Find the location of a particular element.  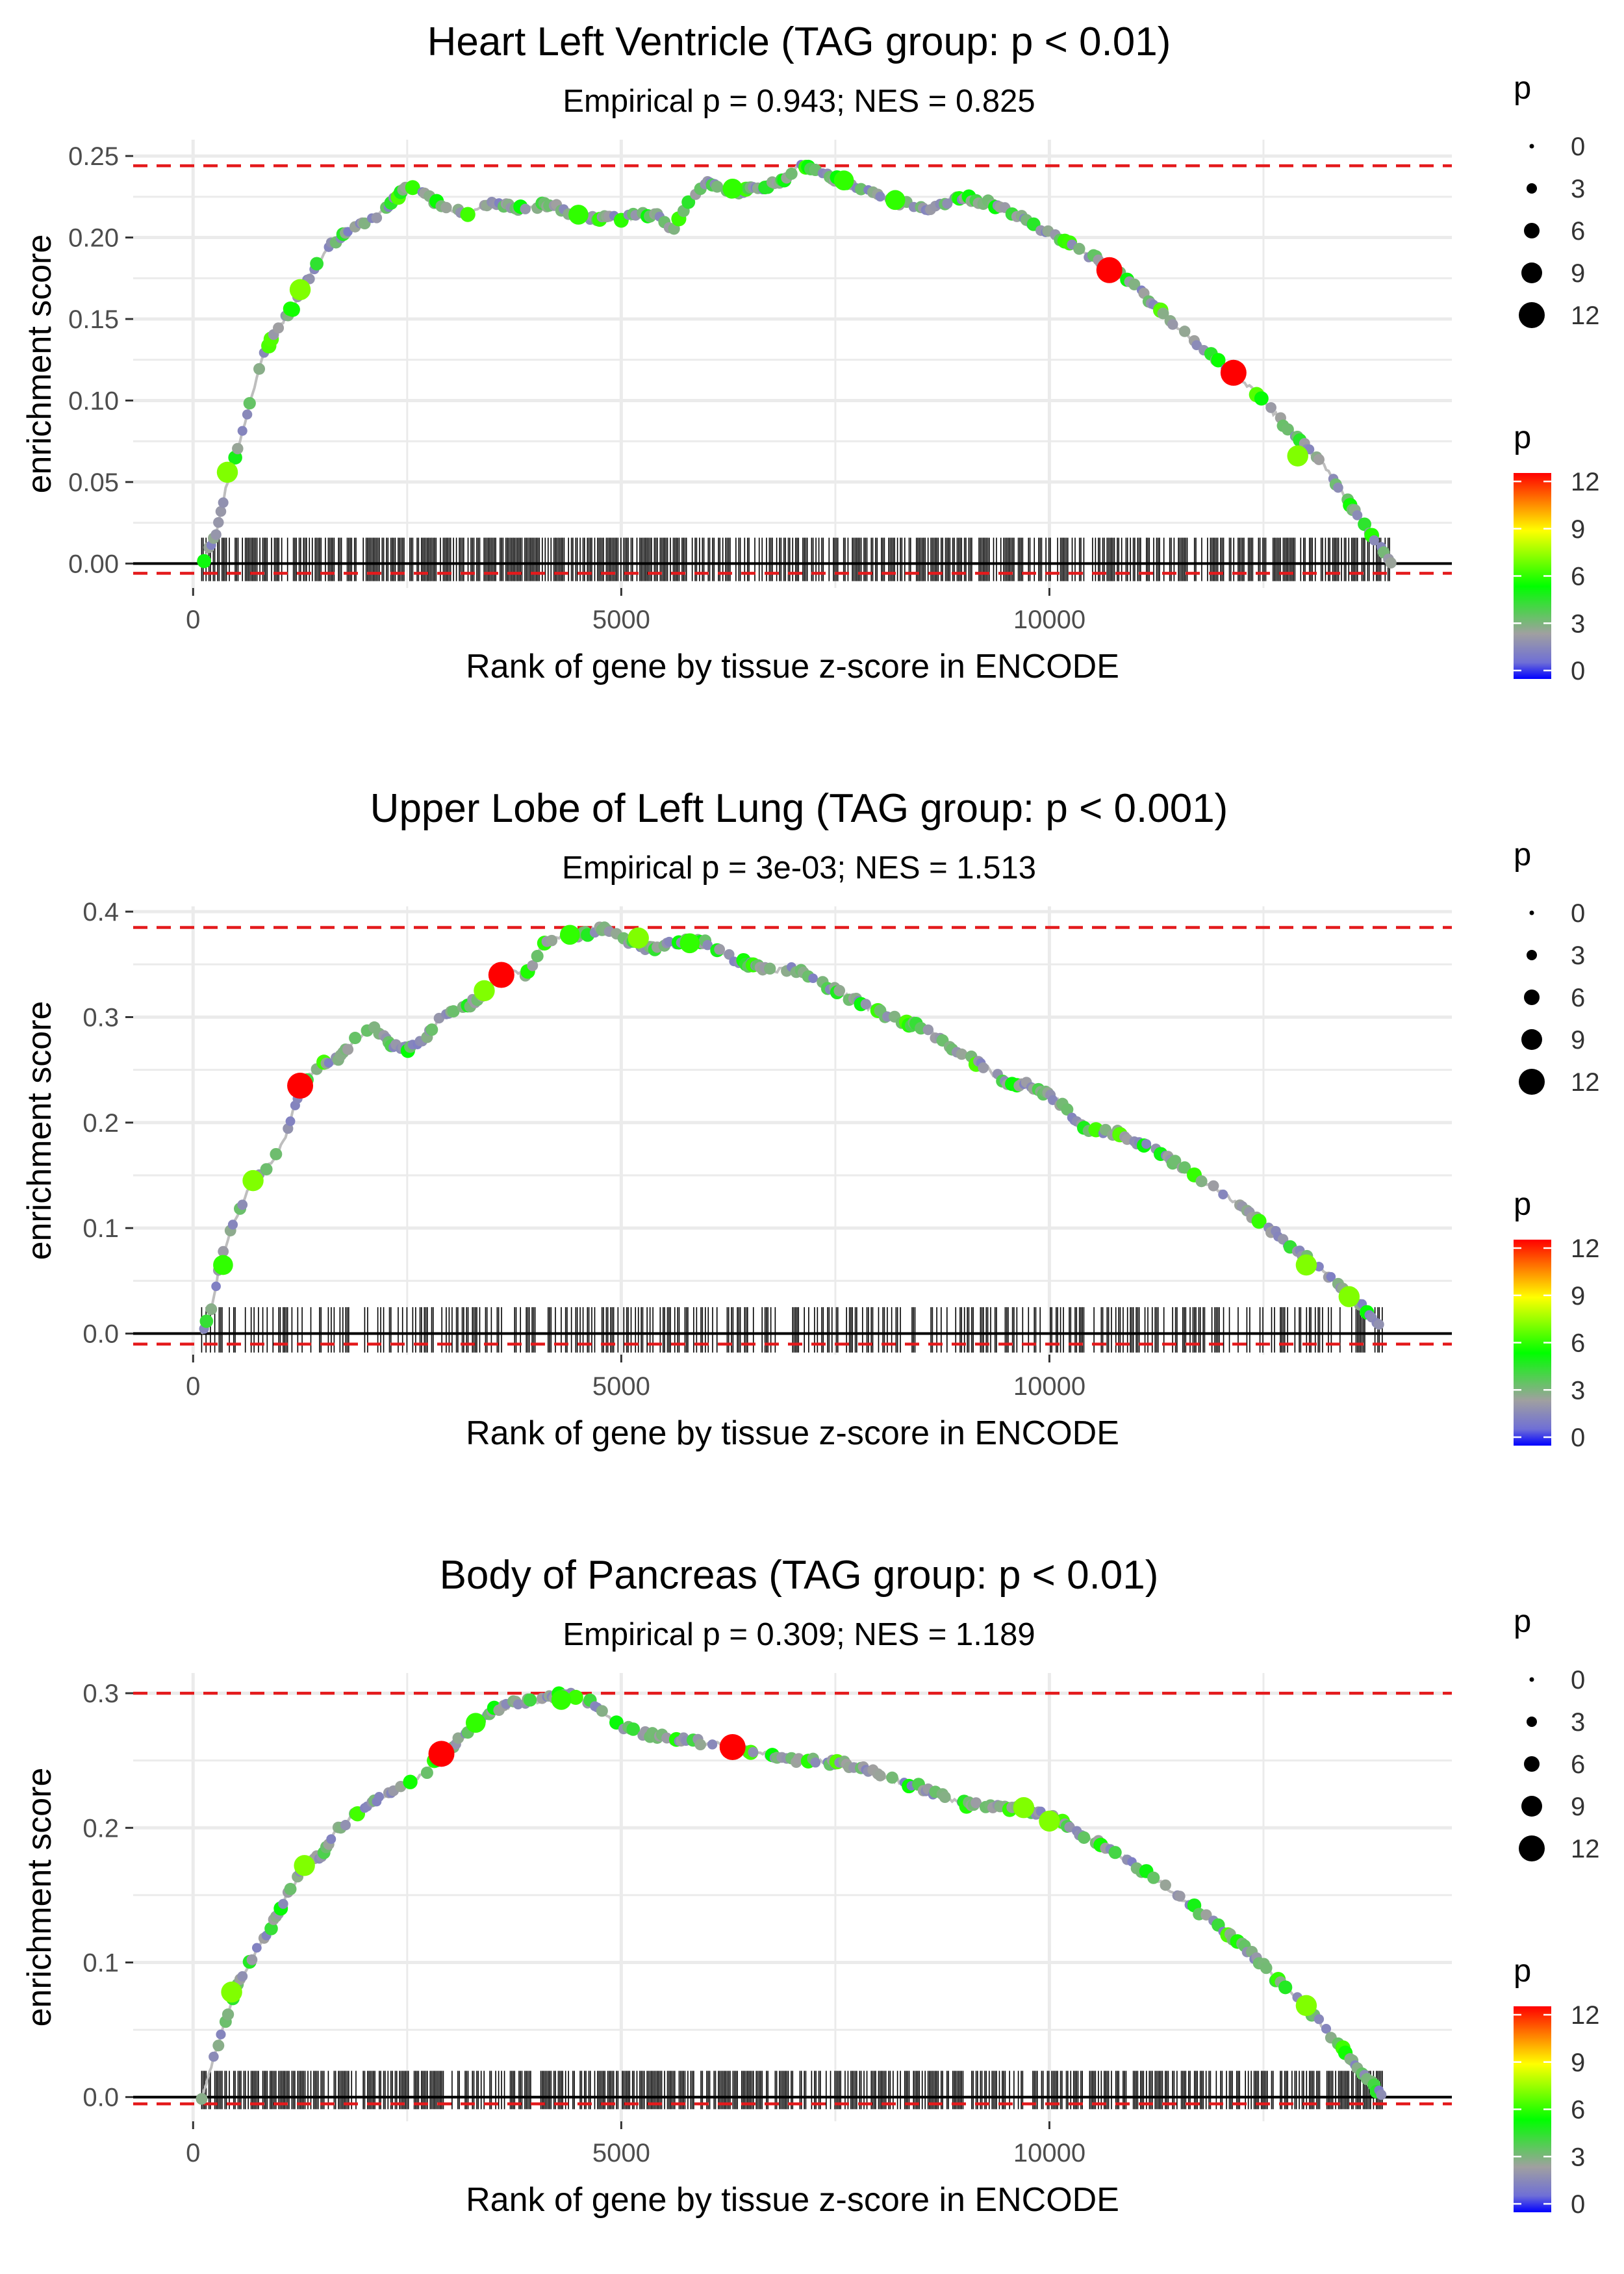

chart-subtitle: Empirical p = 0.943; NES = 0.825 is located at coordinates (799, 101).